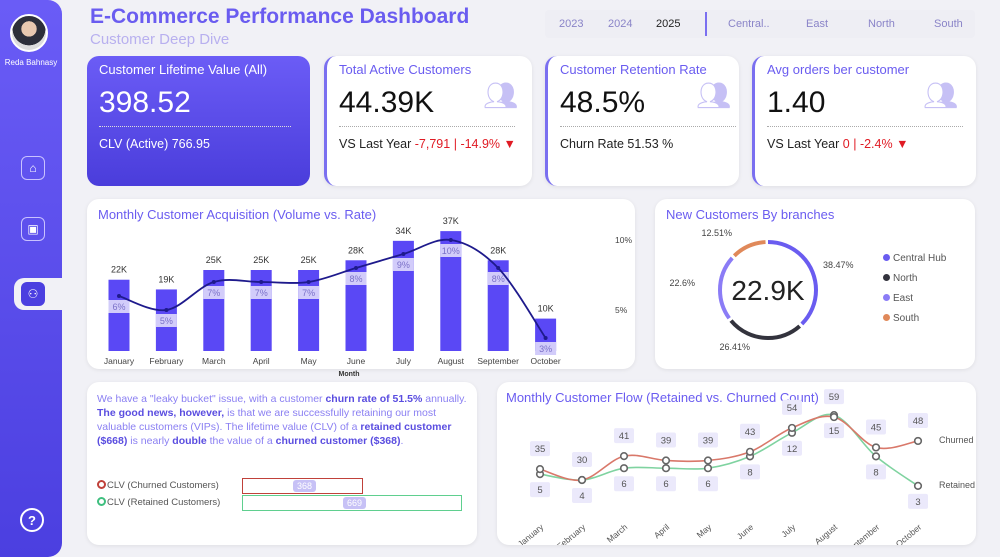  Describe the element at coordinates (545, 349) in the screenshot. I see `rate-label: 3%` at that location.